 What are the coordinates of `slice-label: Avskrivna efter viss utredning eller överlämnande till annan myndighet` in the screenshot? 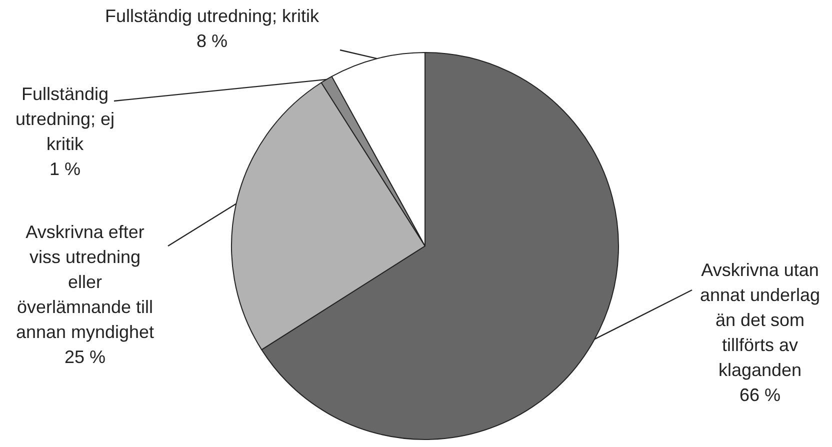 It's located at (85, 282).